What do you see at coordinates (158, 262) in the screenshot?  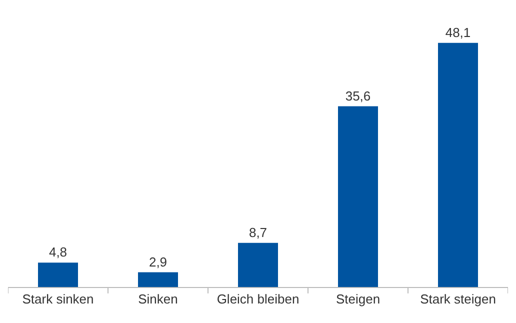 I see `data-label: 2,9` at bounding box center [158, 262].